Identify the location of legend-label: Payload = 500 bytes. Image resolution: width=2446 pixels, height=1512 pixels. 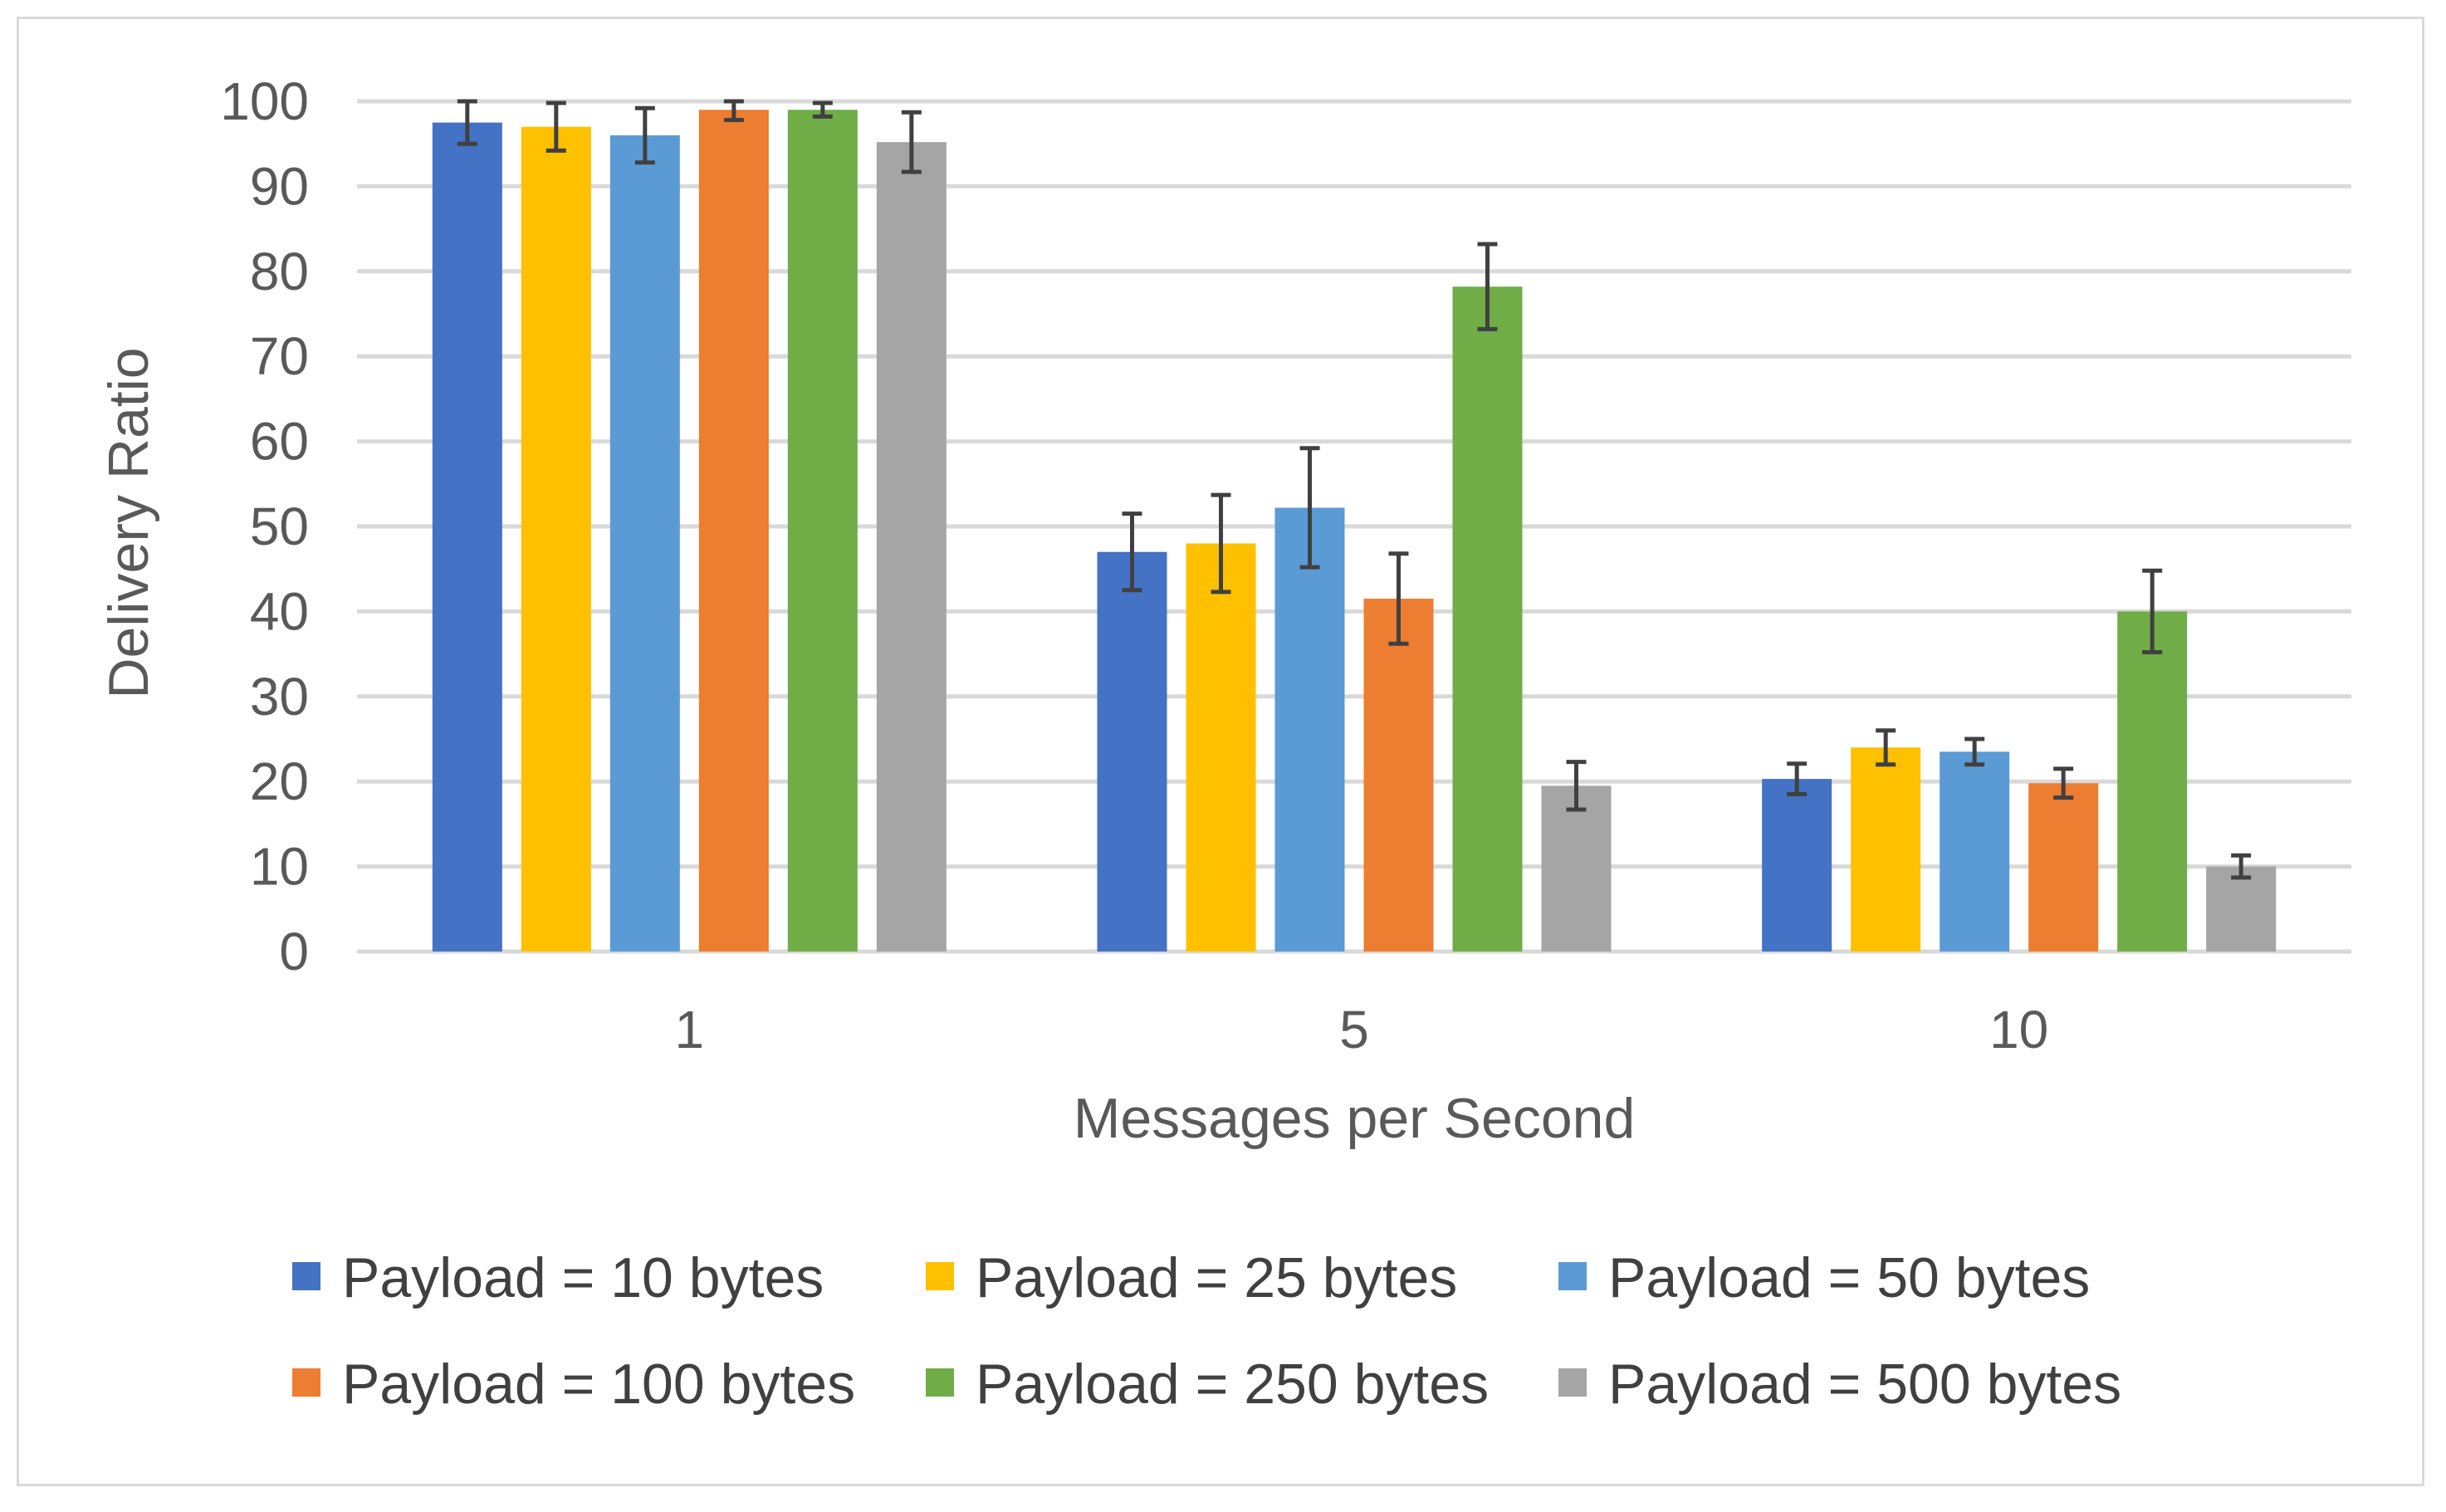
(1865, 1384).